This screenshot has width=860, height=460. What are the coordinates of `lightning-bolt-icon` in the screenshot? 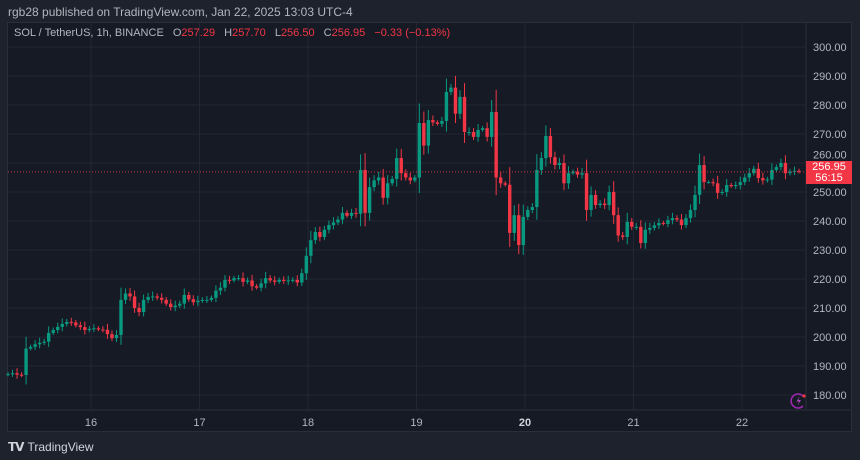 It's located at (799, 401).